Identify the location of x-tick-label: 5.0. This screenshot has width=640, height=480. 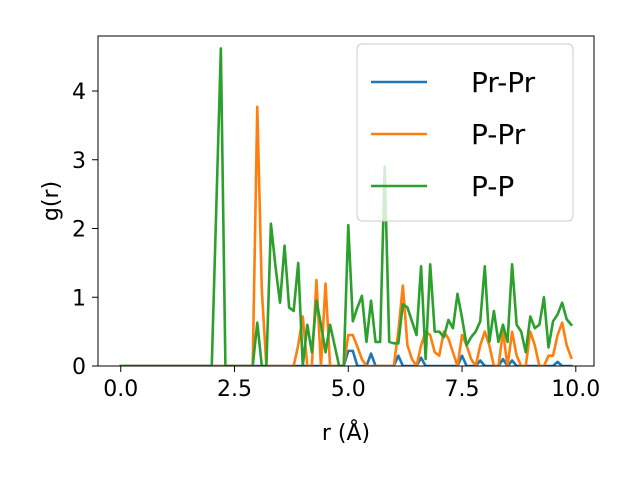
(348, 389).